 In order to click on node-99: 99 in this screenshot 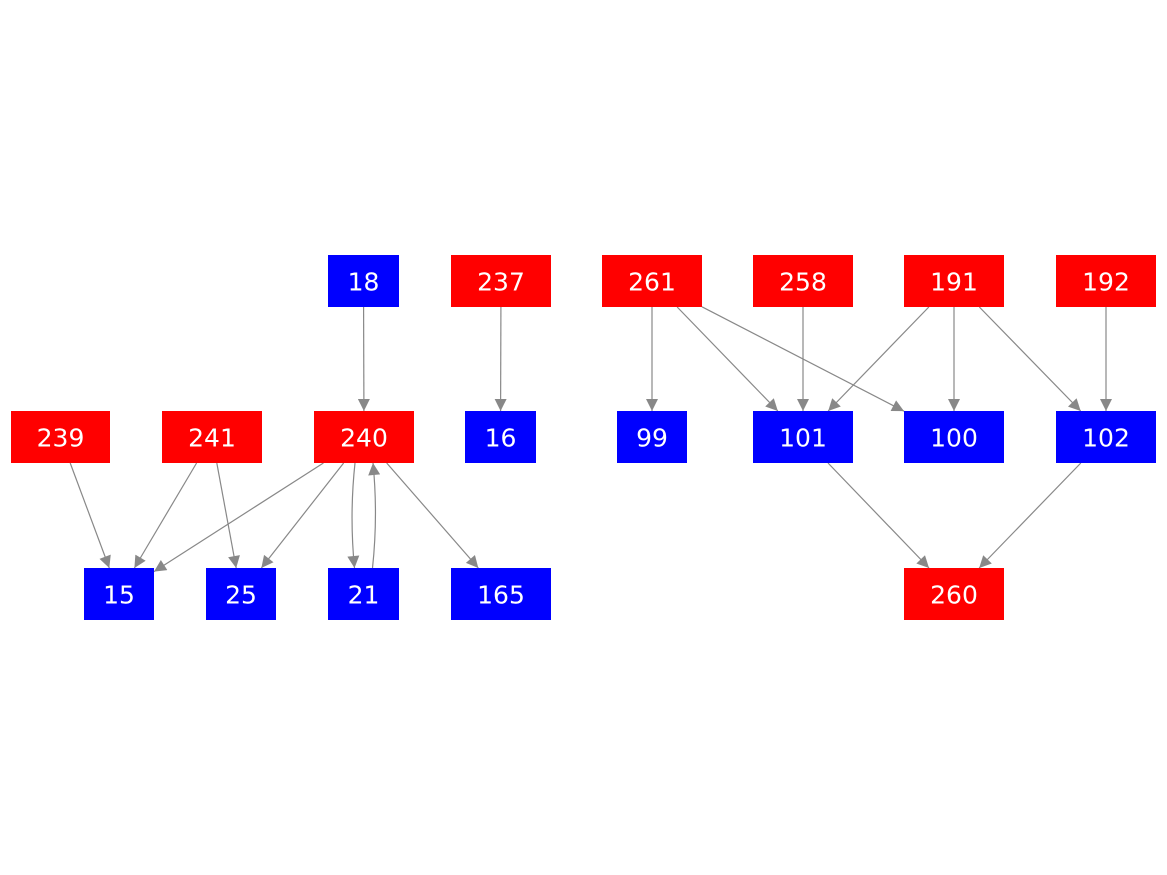, I will do `click(652, 437)`.